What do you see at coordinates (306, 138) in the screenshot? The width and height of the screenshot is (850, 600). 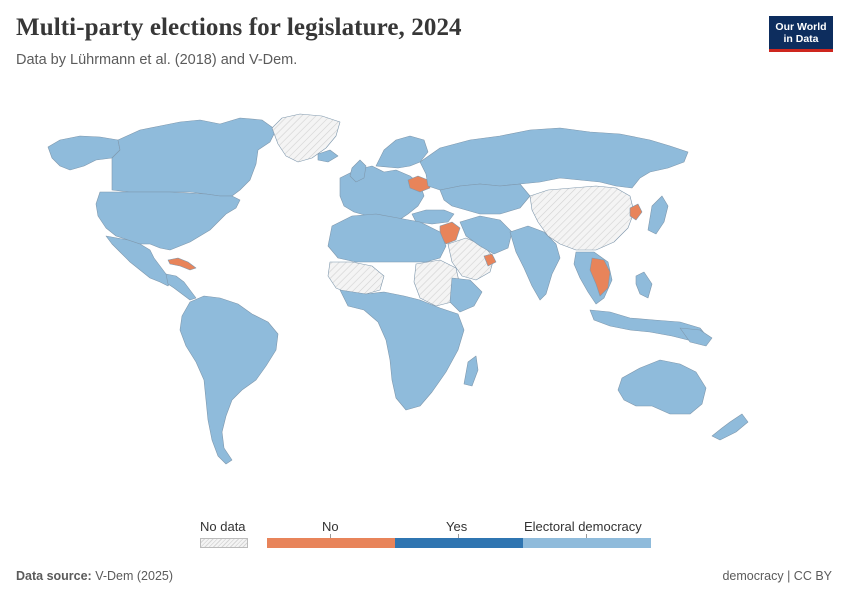 I see `country-greenland` at bounding box center [306, 138].